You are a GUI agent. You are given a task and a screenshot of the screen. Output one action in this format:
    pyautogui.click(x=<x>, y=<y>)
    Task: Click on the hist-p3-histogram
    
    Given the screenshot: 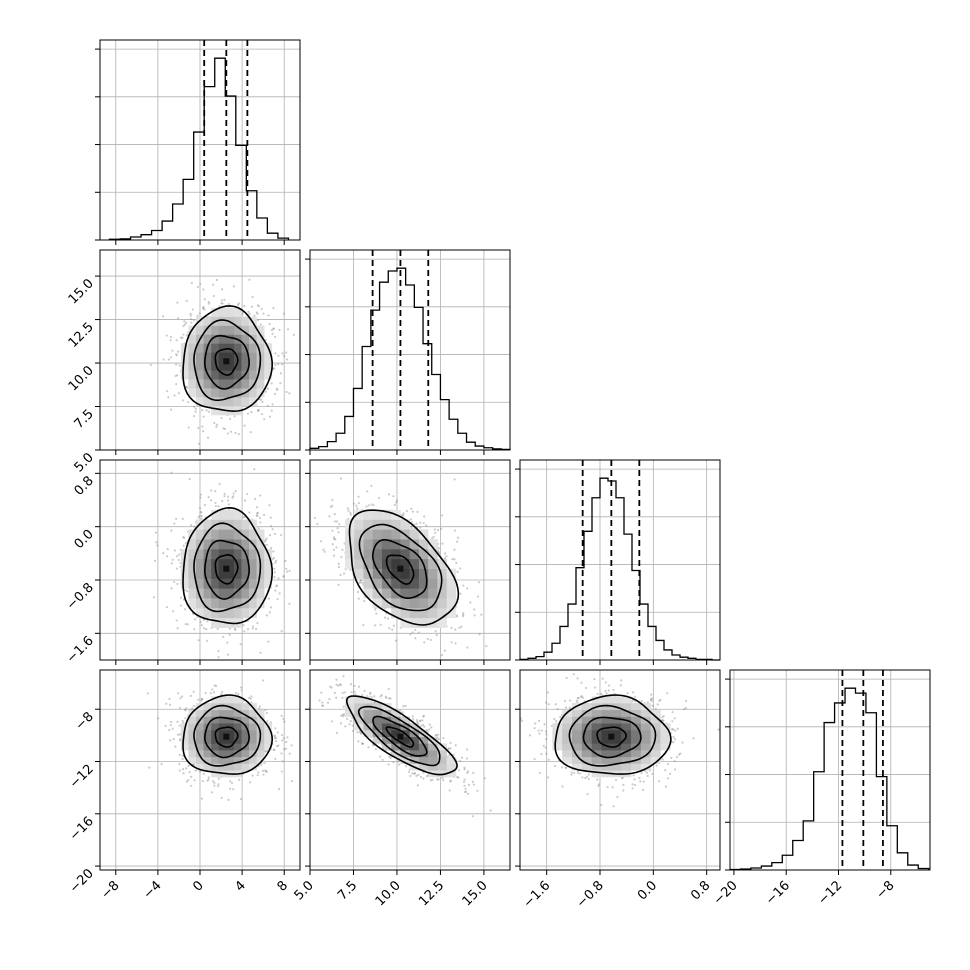 What is the action you would take?
    pyautogui.click(x=619, y=569)
    